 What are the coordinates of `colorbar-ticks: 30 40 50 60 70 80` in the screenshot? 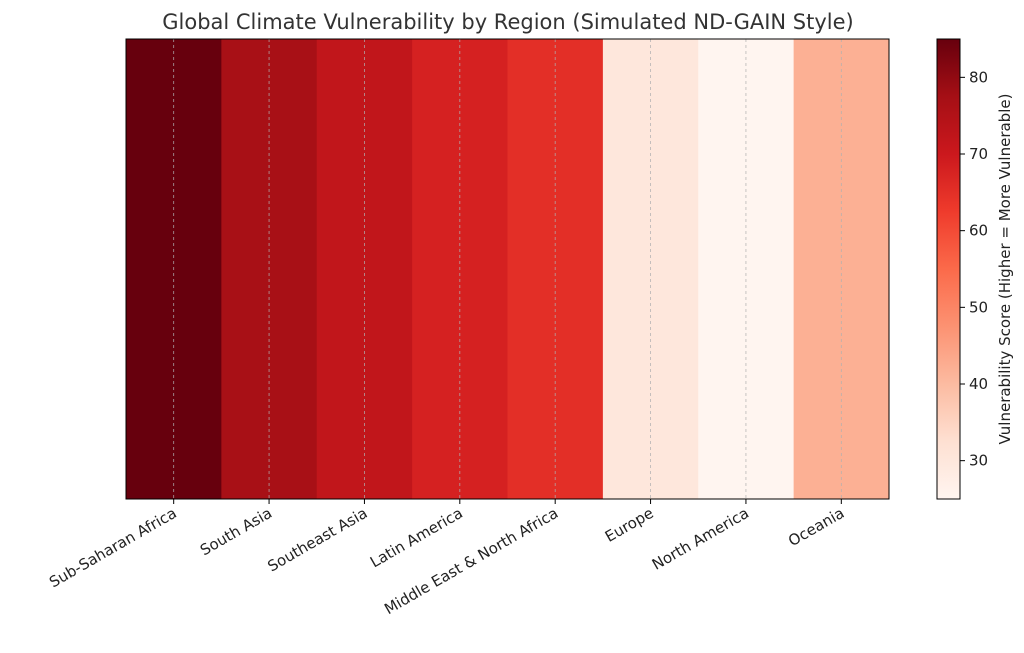 It's located at (974, 269).